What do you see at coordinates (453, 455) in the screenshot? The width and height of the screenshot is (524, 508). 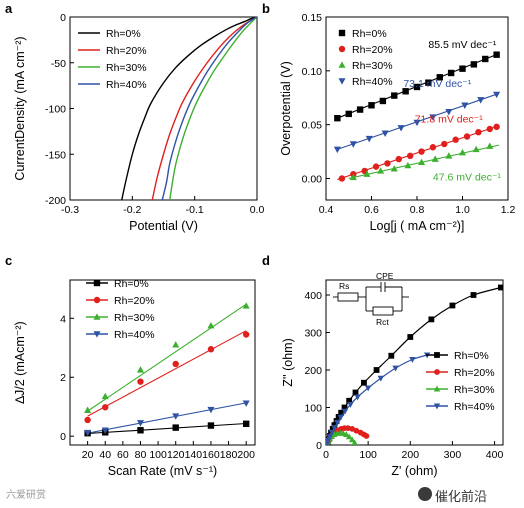 I see `x-tick-label: 300` at bounding box center [453, 455].